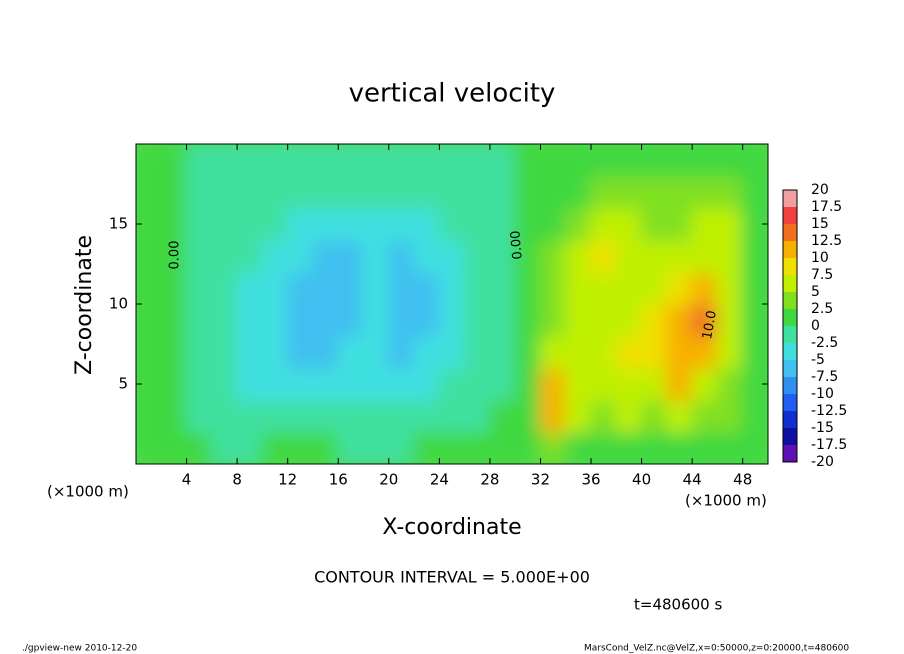 This screenshot has height=654, width=904. What do you see at coordinates (489, 480) in the screenshot?
I see `x-tick-label: 28` at bounding box center [489, 480].